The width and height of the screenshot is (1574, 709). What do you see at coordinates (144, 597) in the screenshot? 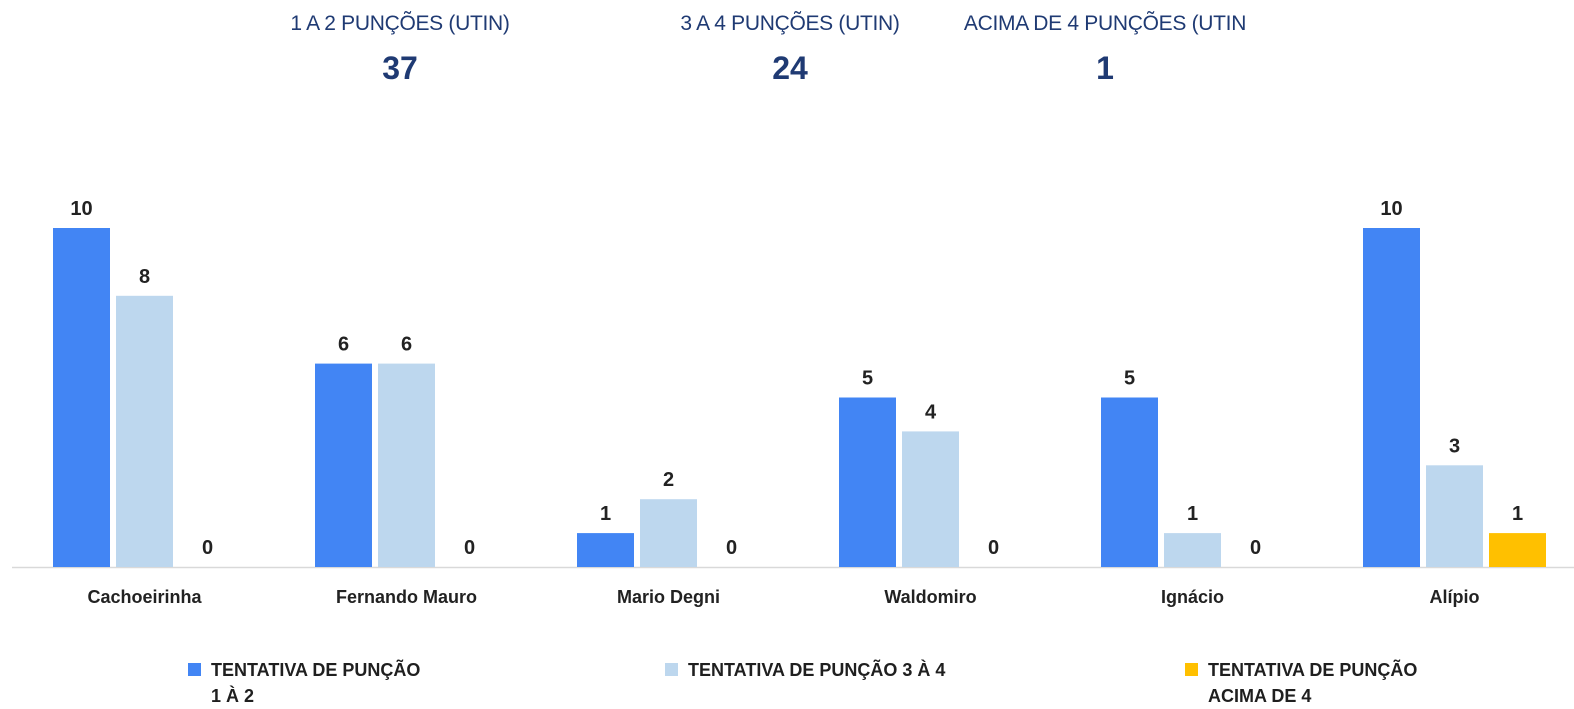
I see `category-label: Cachoeirinha` at bounding box center [144, 597].